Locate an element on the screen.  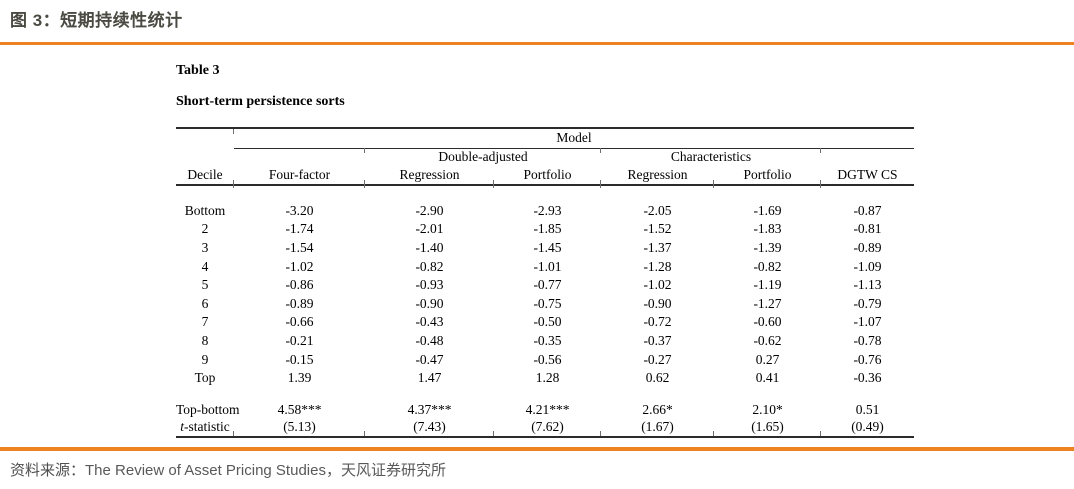
group-header-double-adjusted: Double-adjusted is located at coordinates (482, 156).